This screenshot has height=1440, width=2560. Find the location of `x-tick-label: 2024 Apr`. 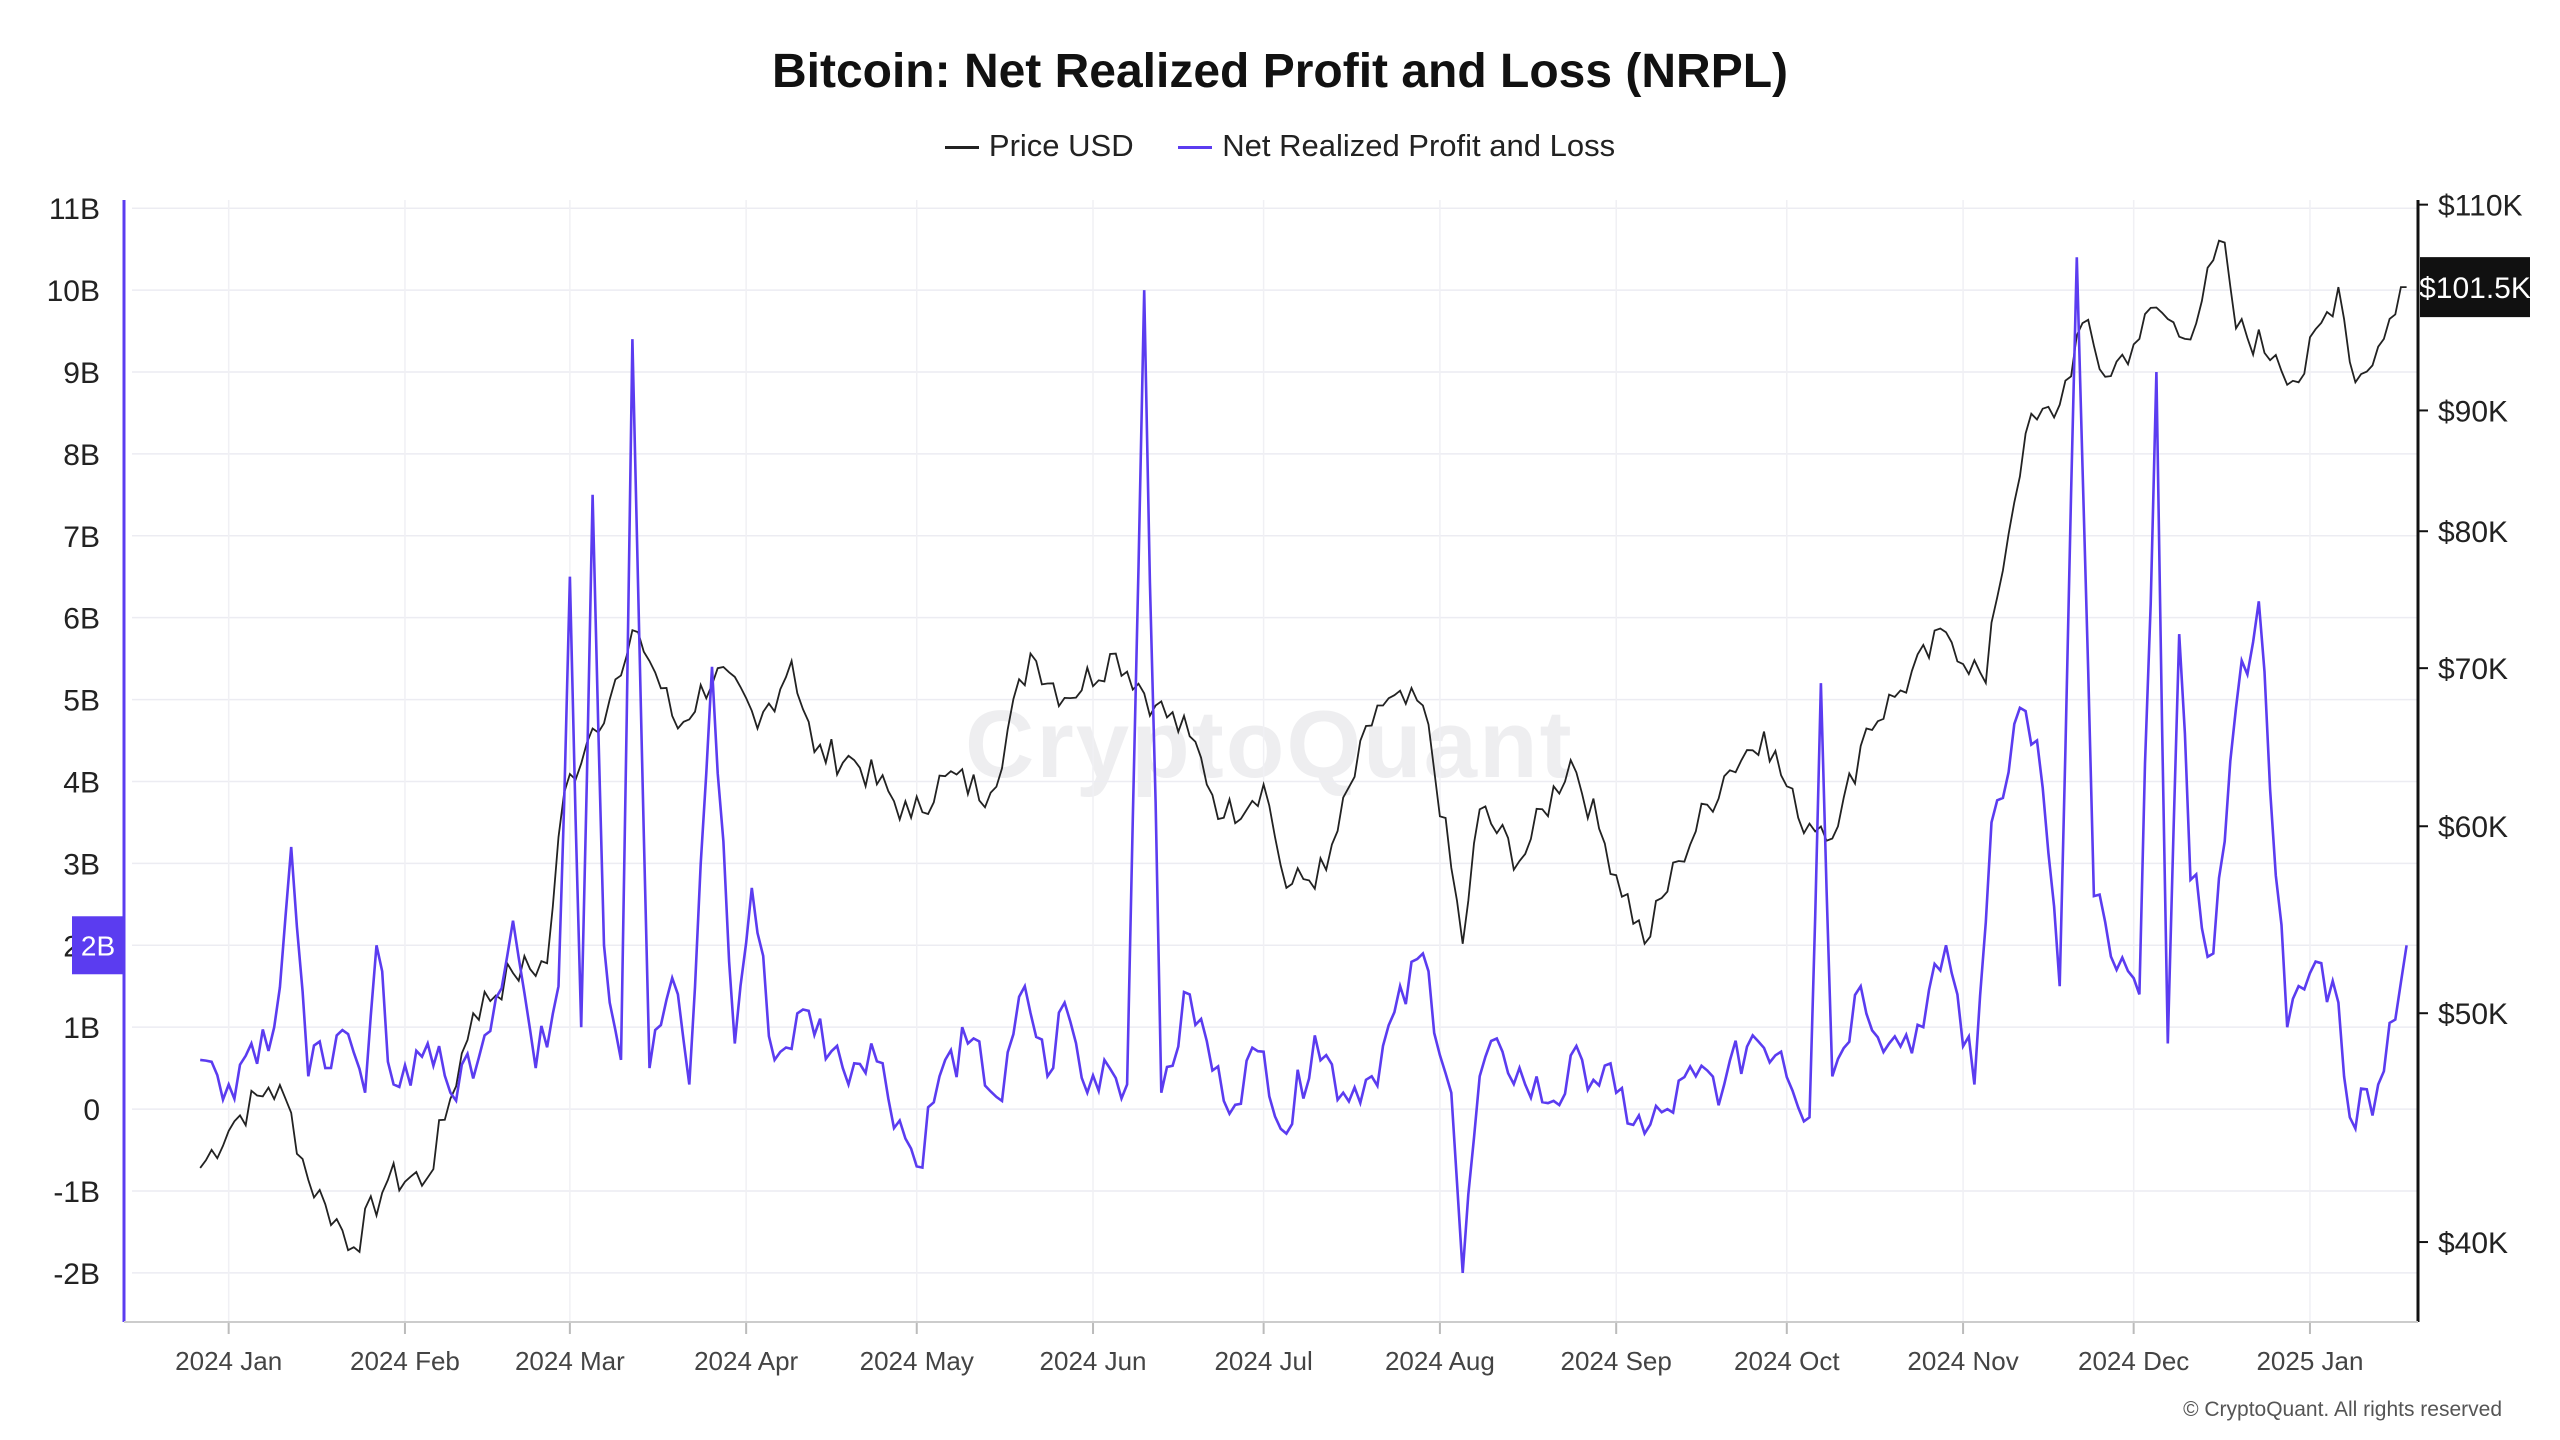

x-tick-label: 2024 Apr is located at coordinates (746, 1361).